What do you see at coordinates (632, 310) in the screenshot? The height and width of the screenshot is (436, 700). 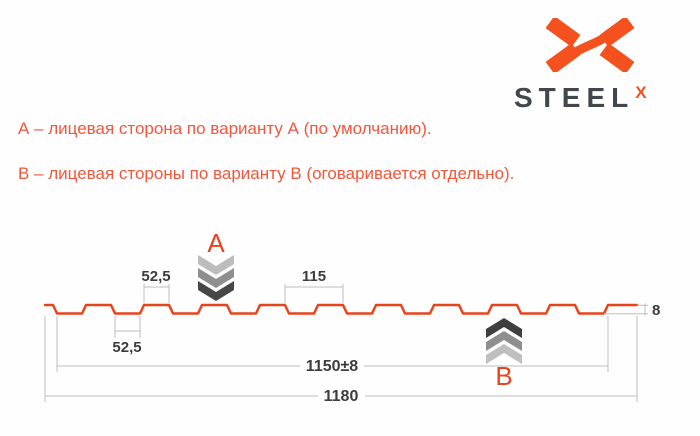 I see `dim-height: 8` at bounding box center [632, 310].